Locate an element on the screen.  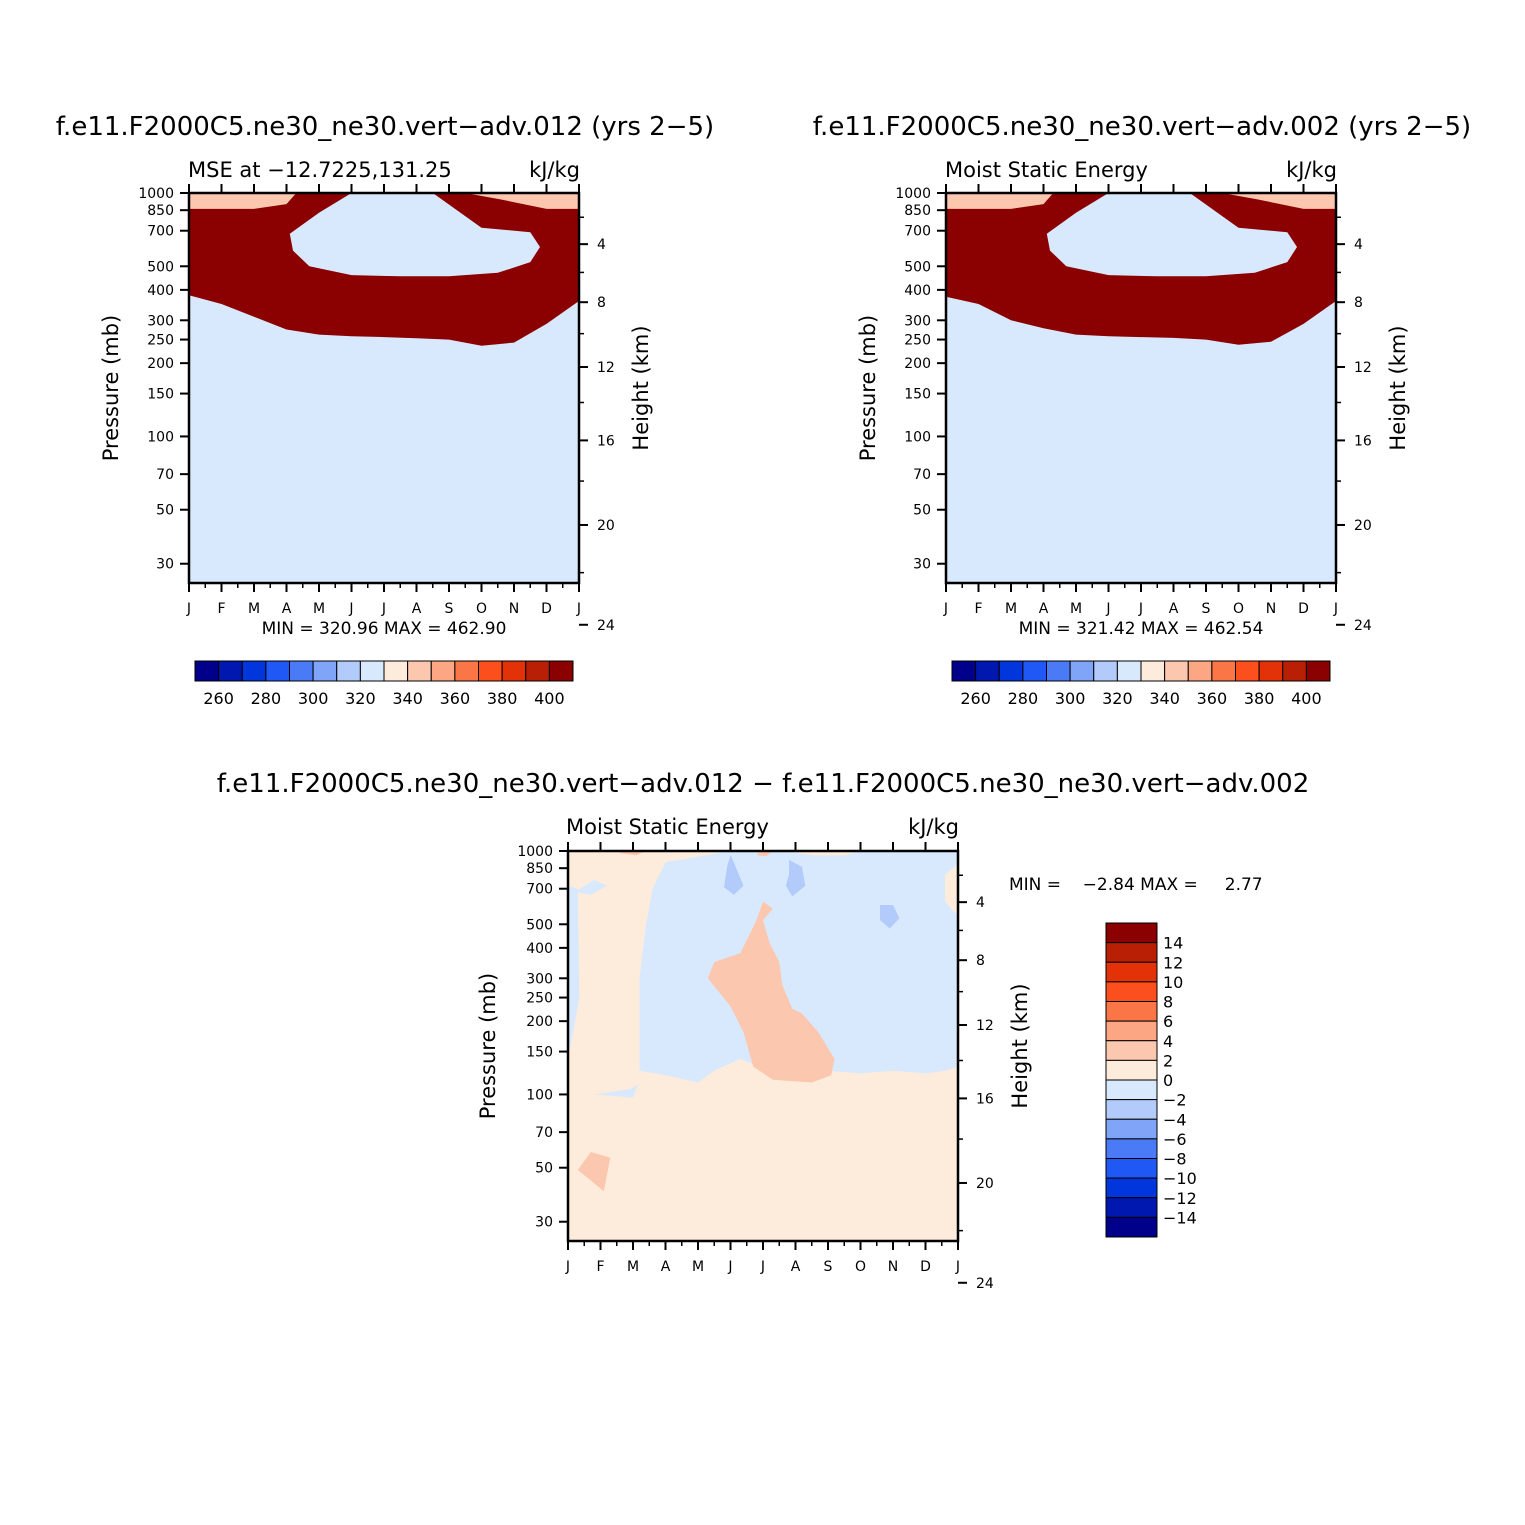
colorbar-label: −8 is located at coordinates (1175, 1159).